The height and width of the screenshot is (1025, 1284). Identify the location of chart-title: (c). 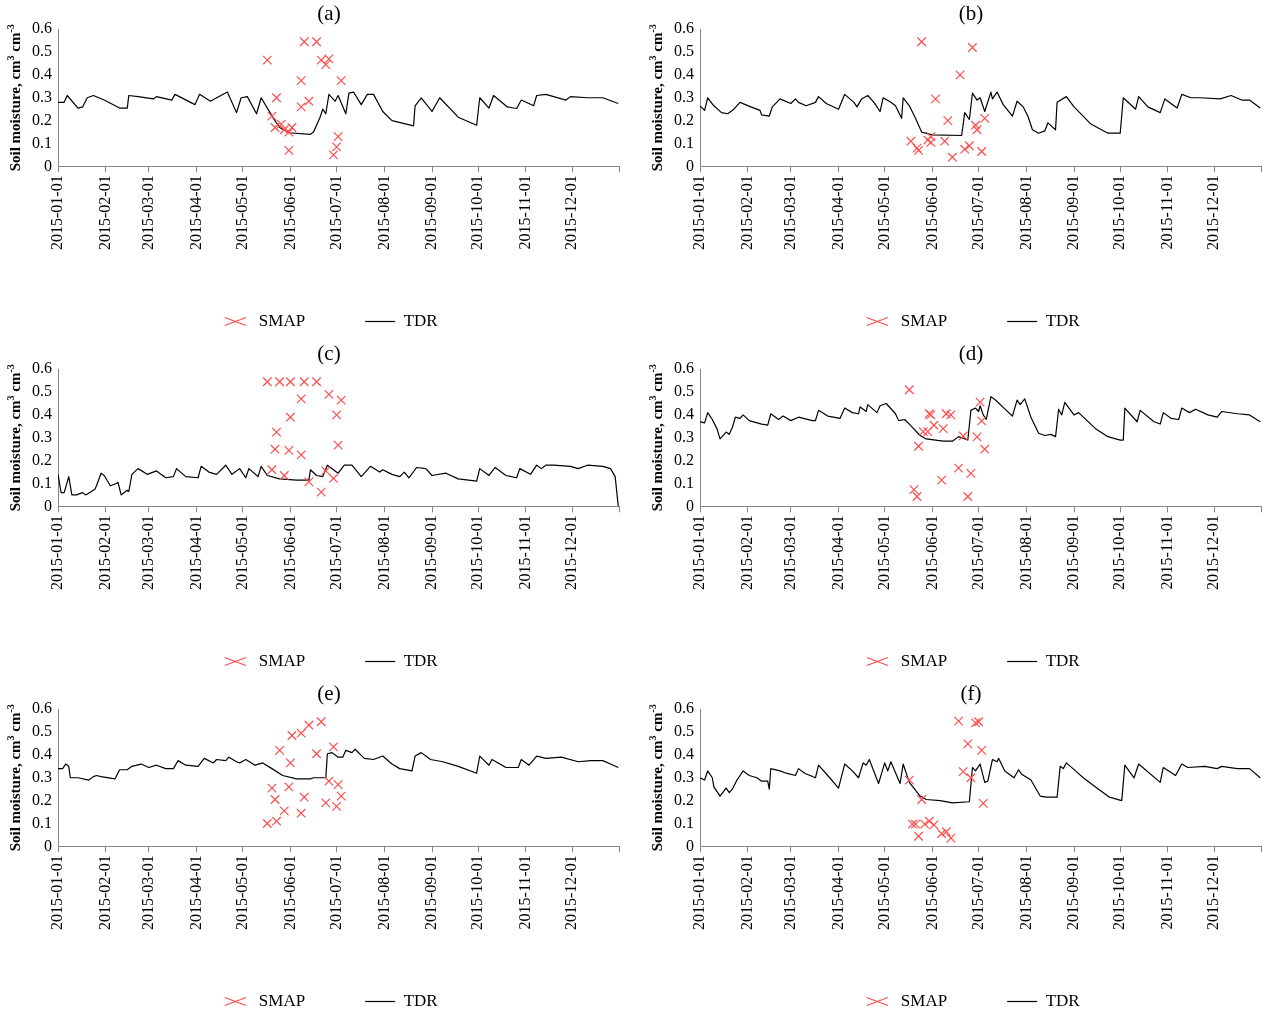
(329, 353).